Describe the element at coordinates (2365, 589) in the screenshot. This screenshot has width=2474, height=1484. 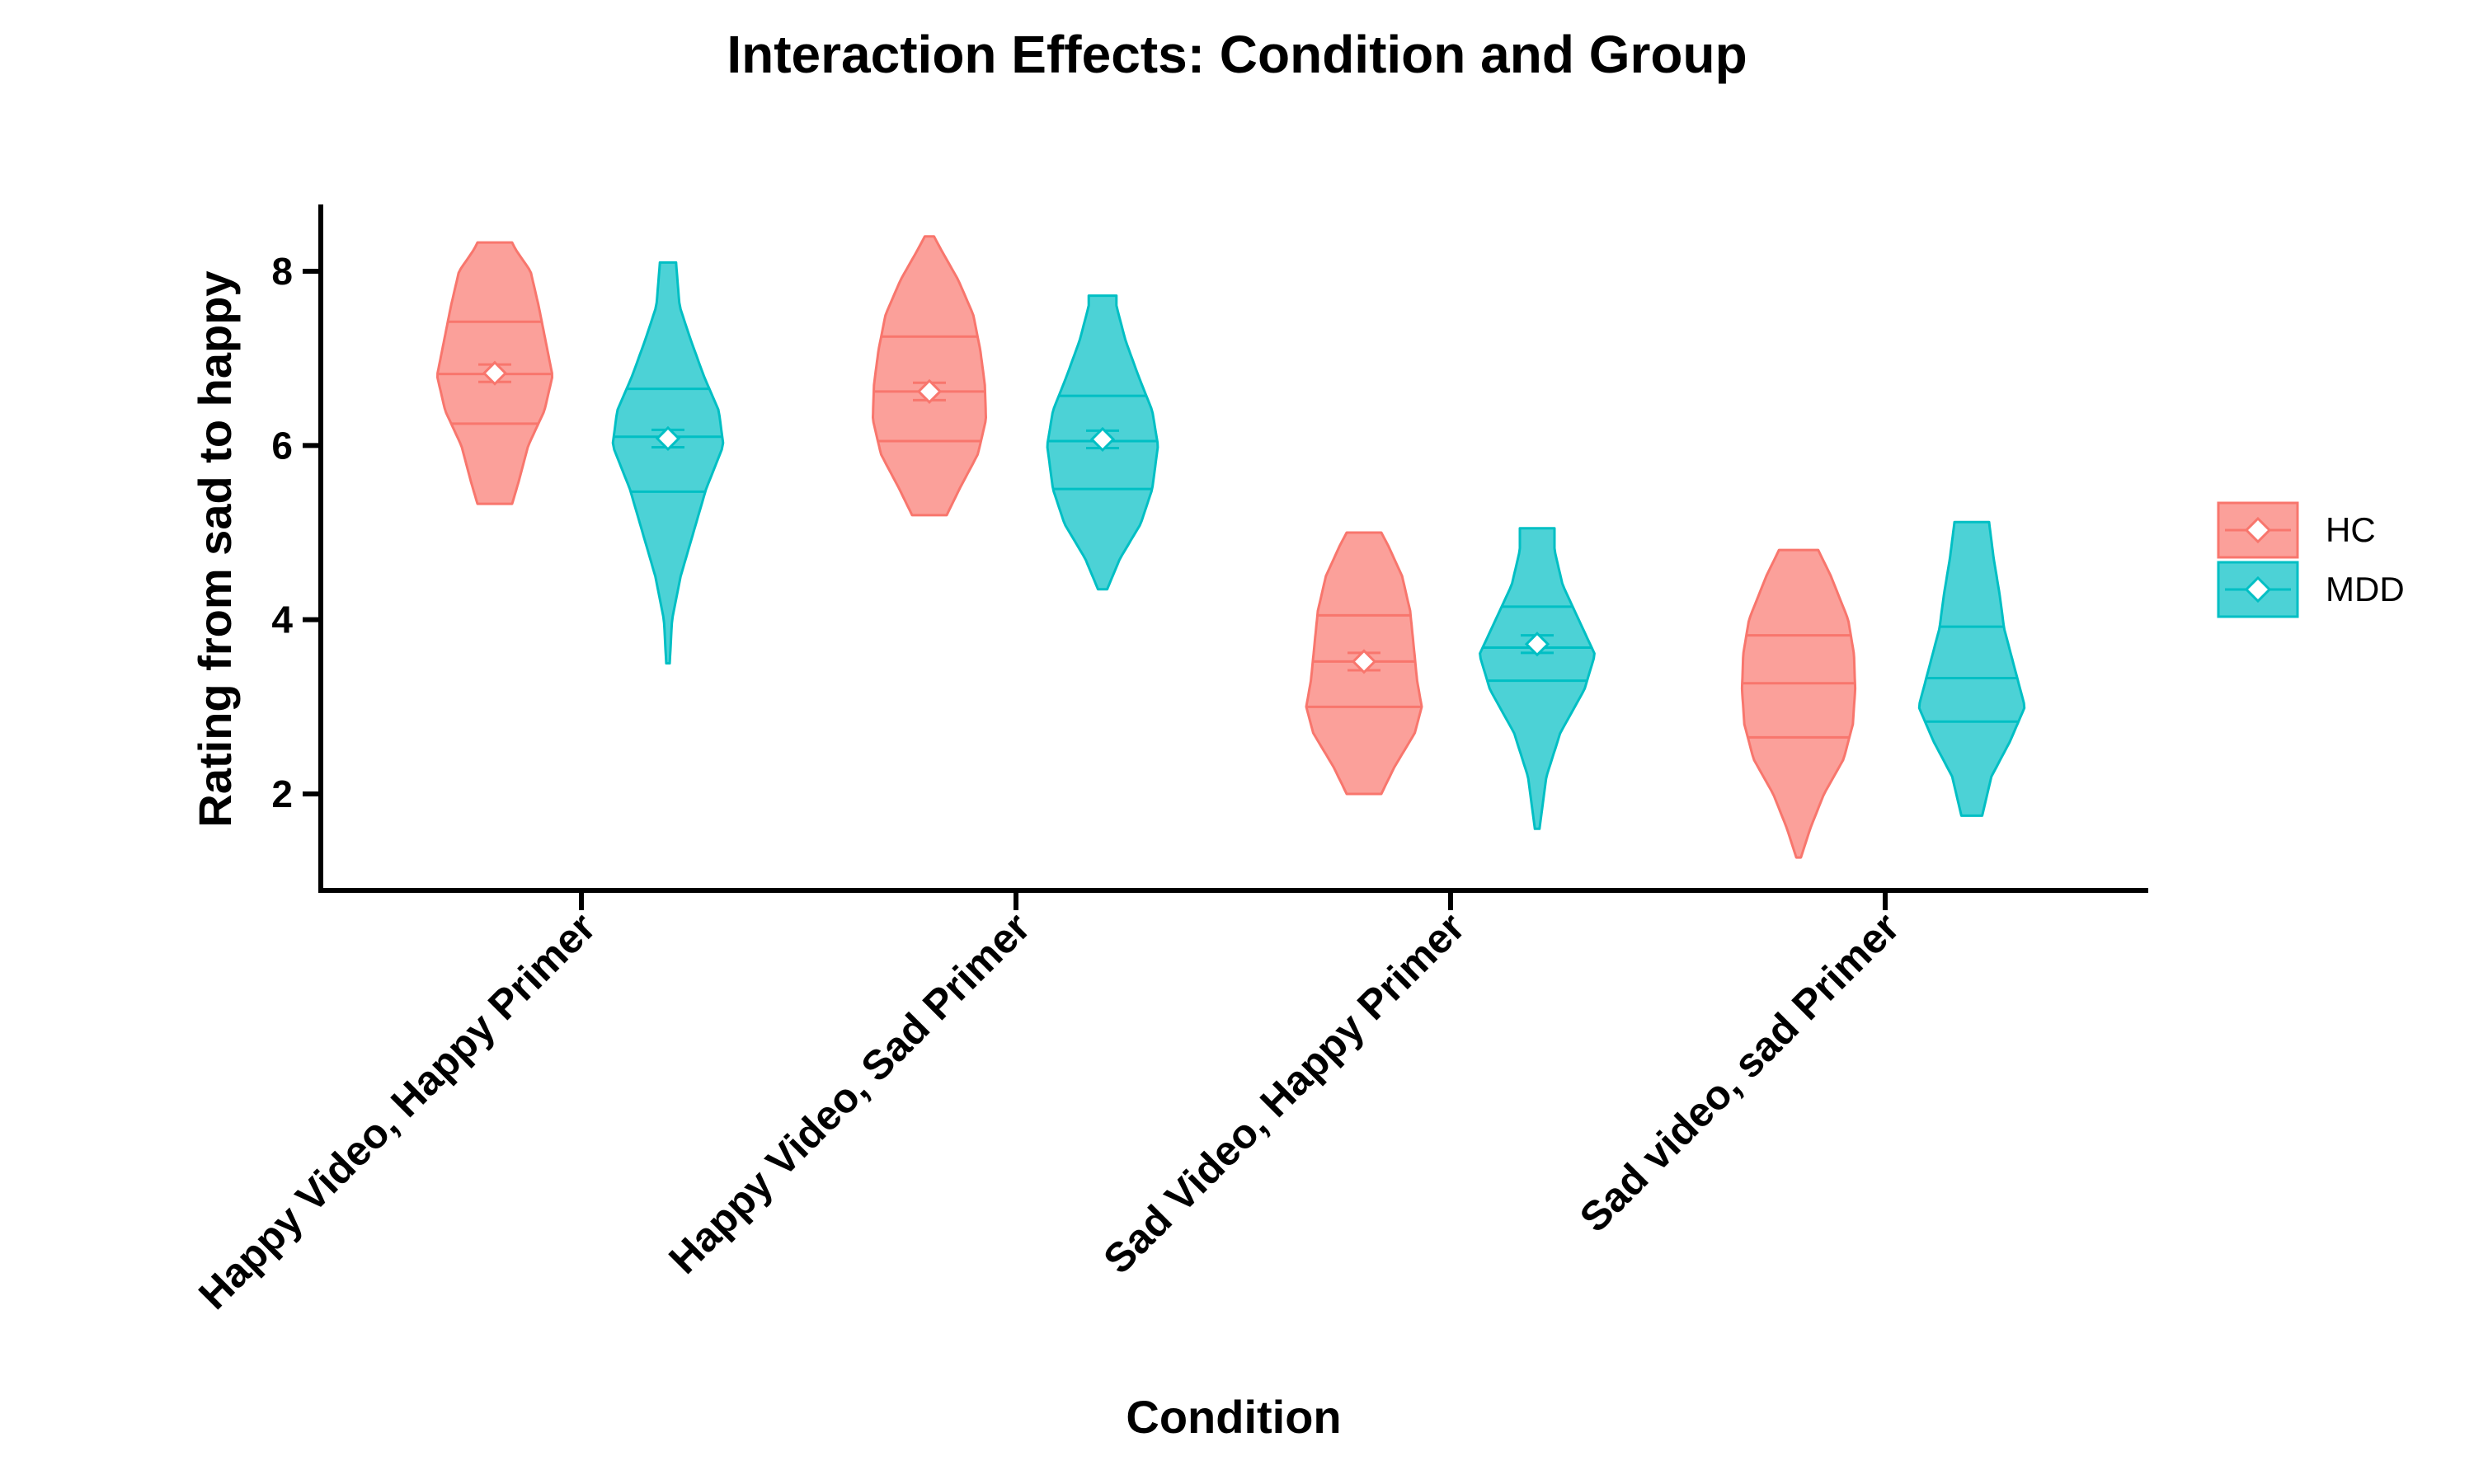
I see `legend-label: MDD` at that location.